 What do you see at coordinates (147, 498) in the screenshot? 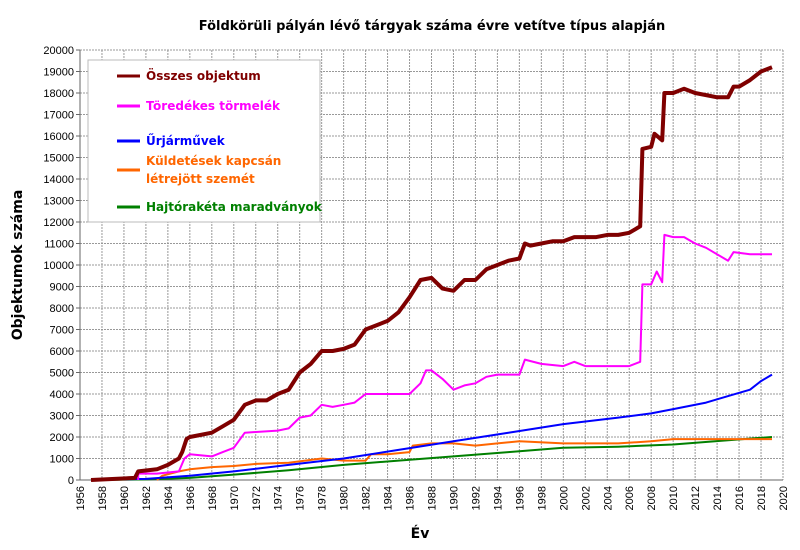
I see `x-tick-label: 1962` at bounding box center [147, 498].